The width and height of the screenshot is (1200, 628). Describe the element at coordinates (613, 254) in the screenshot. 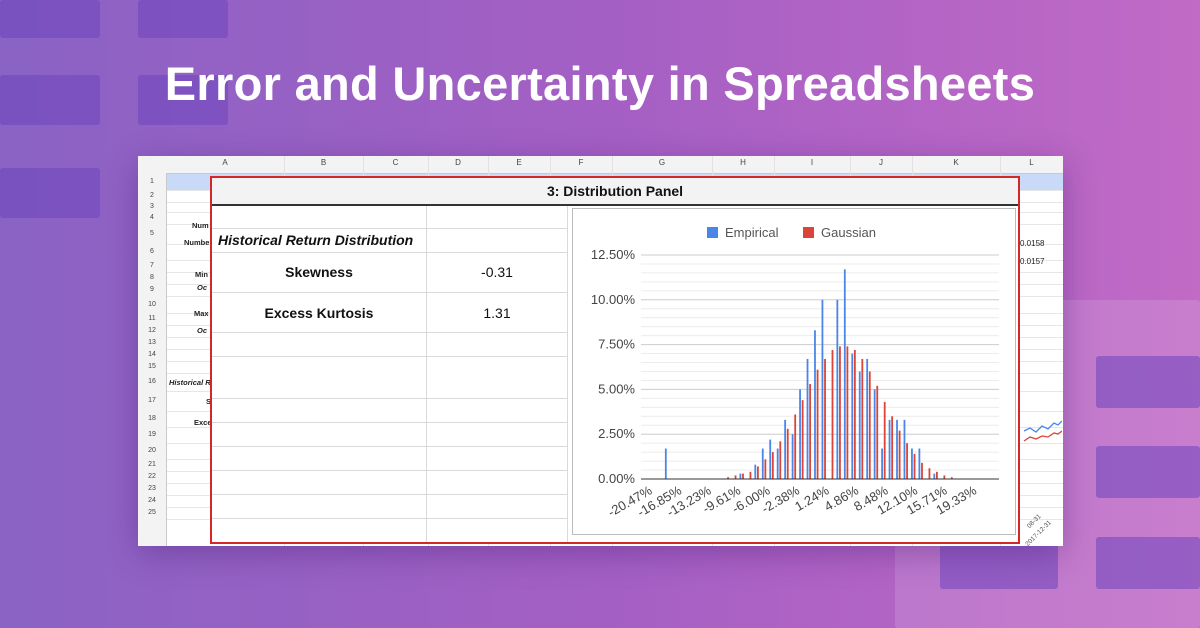

I see `y-tick-label: 12.50%` at that location.